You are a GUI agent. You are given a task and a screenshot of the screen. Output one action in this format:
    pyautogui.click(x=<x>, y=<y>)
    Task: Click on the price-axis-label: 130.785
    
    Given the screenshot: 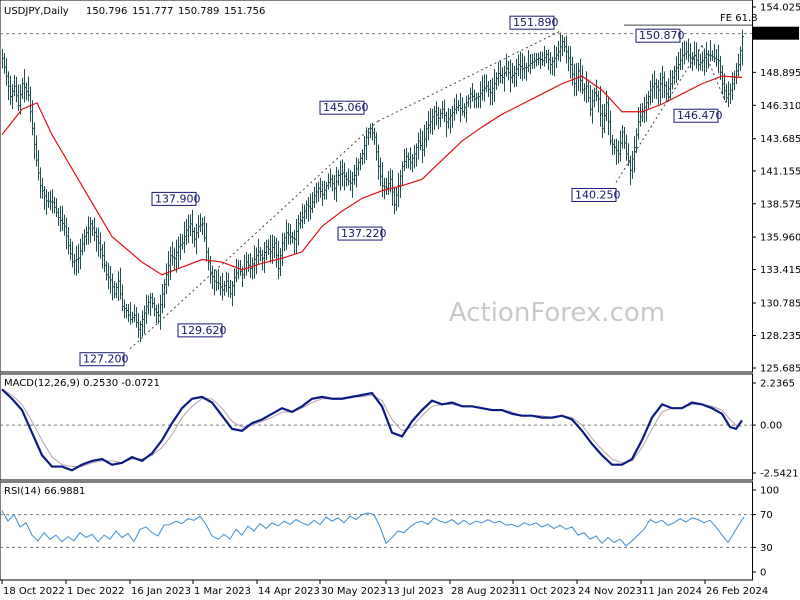 What is the action you would take?
    pyautogui.click(x=780, y=304)
    